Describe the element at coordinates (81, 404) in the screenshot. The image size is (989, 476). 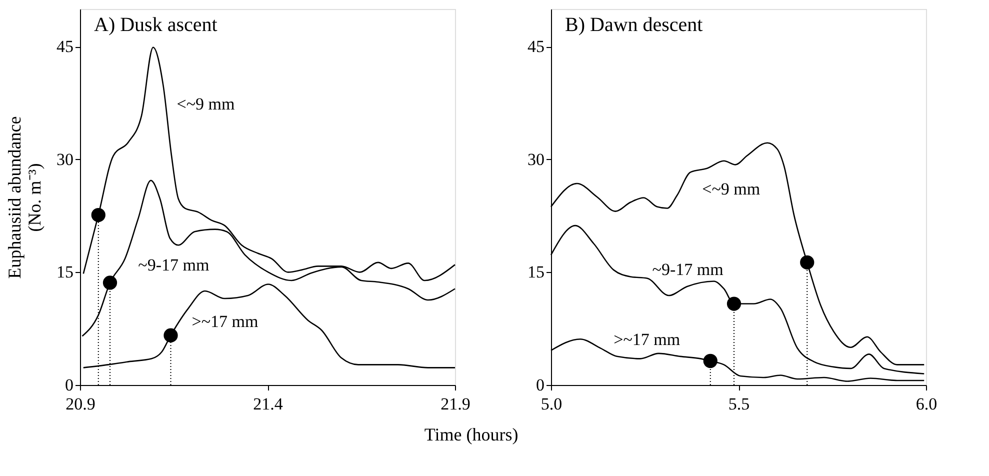
I see `x-tick-label: 20.9` at that location.